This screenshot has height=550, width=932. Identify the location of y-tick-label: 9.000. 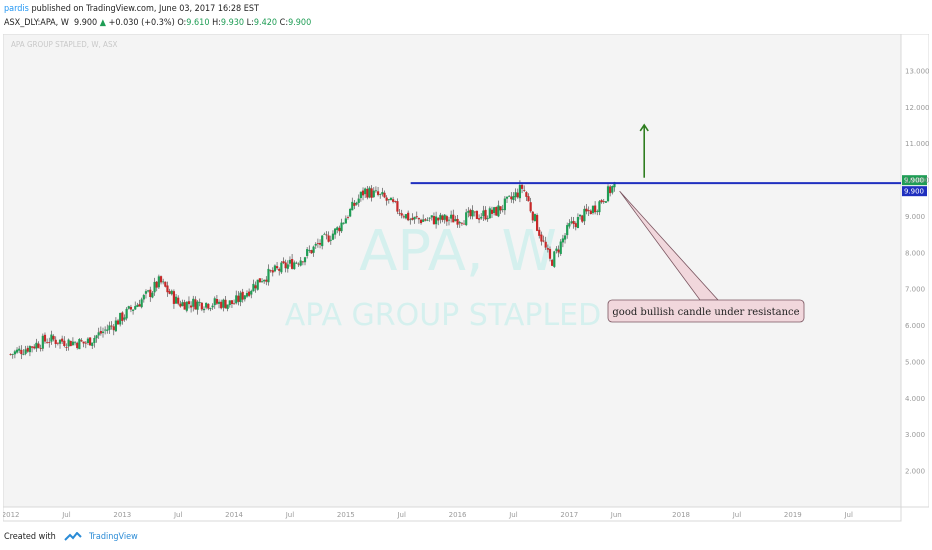
(915, 217).